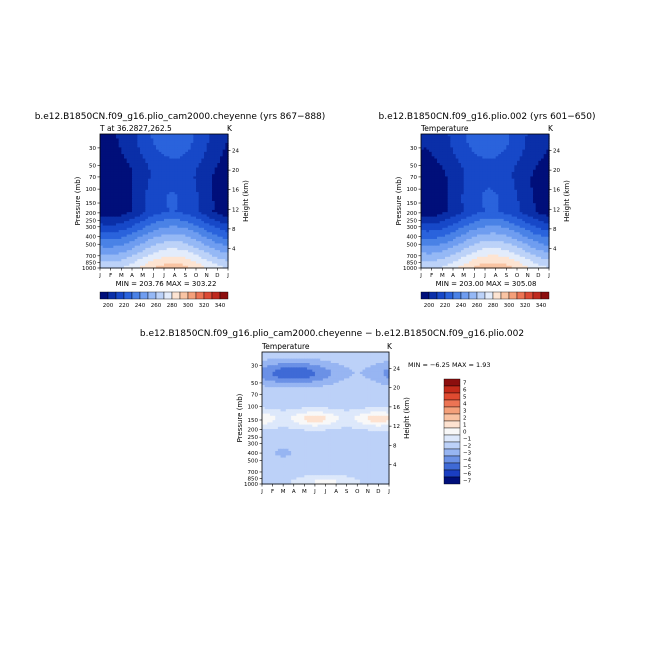 The image size is (654, 654). What do you see at coordinates (234, 249) in the screenshot?
I see `panel1-rtick-label: 4` at bounding box center [234, 249].